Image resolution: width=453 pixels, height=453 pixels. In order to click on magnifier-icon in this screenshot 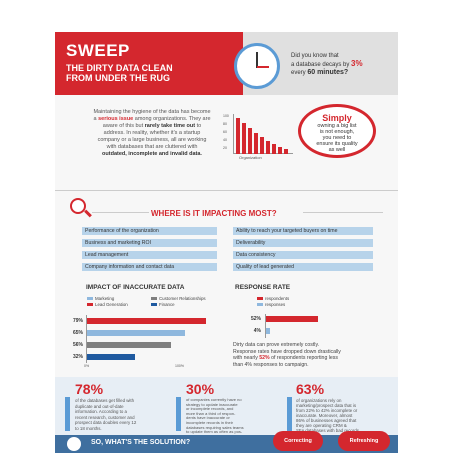, I will do `click(78, 206)`.